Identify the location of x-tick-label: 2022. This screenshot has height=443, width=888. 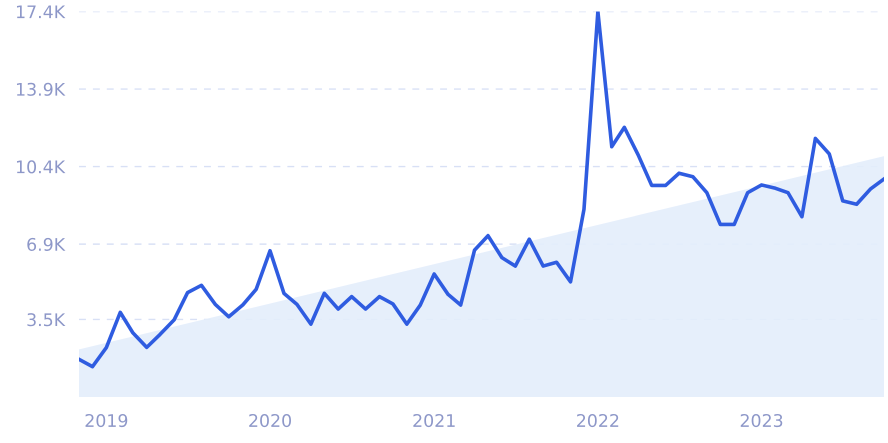
(597, 421).